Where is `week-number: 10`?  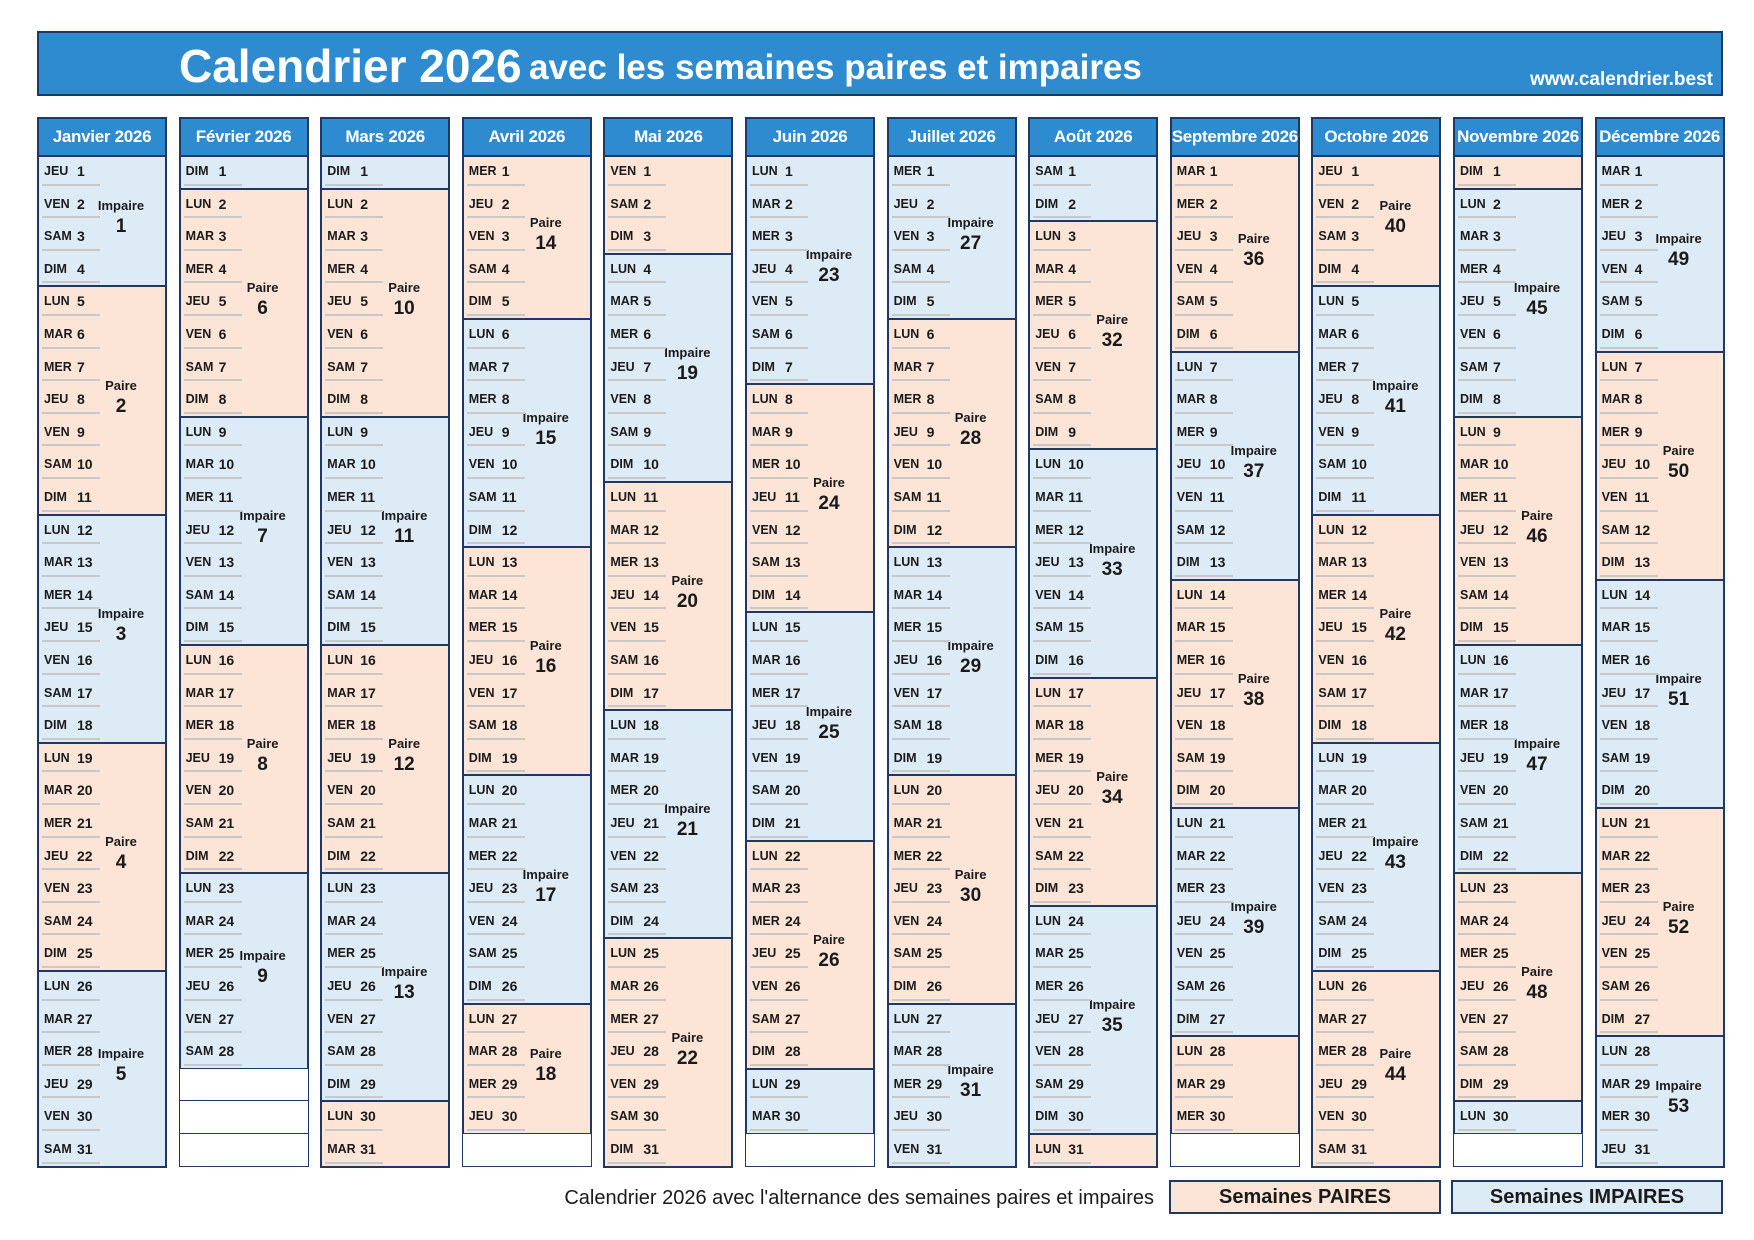 week-number: 10 is located at coordinates (404, 308).